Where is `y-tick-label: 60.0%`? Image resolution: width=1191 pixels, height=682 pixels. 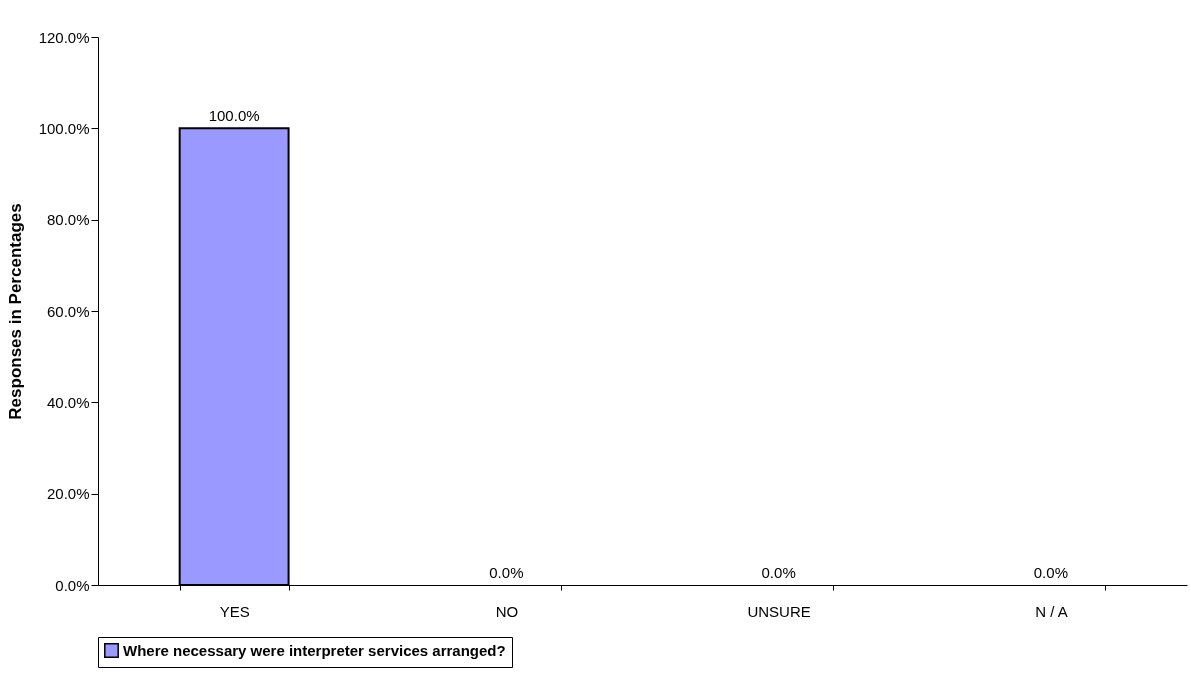
y-tick-label: 60.0% is located at coordinates (68, 311).